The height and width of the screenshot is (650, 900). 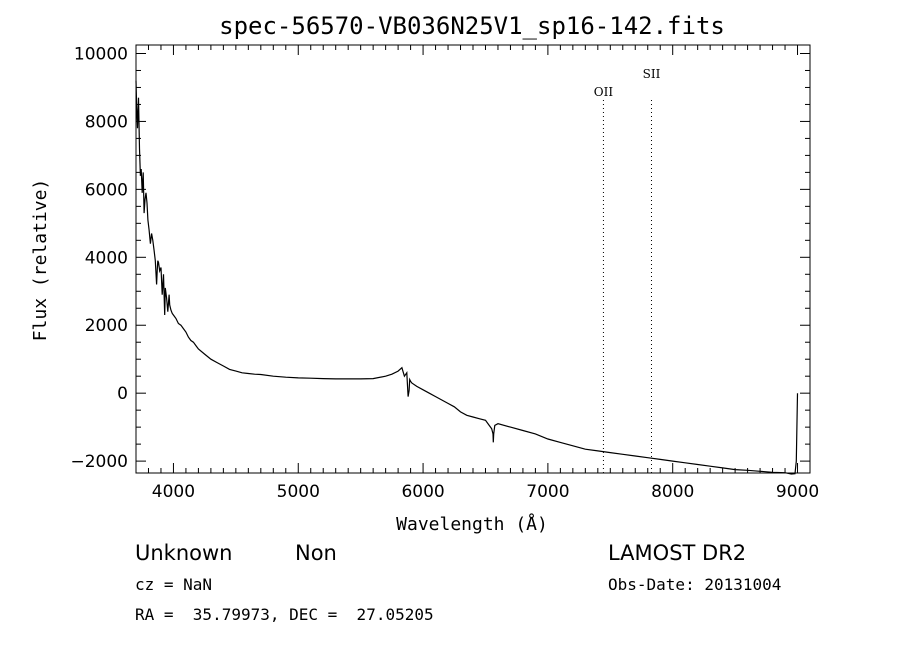 I want to click on y-tick-label: 4000, so click(x=106, y=258).